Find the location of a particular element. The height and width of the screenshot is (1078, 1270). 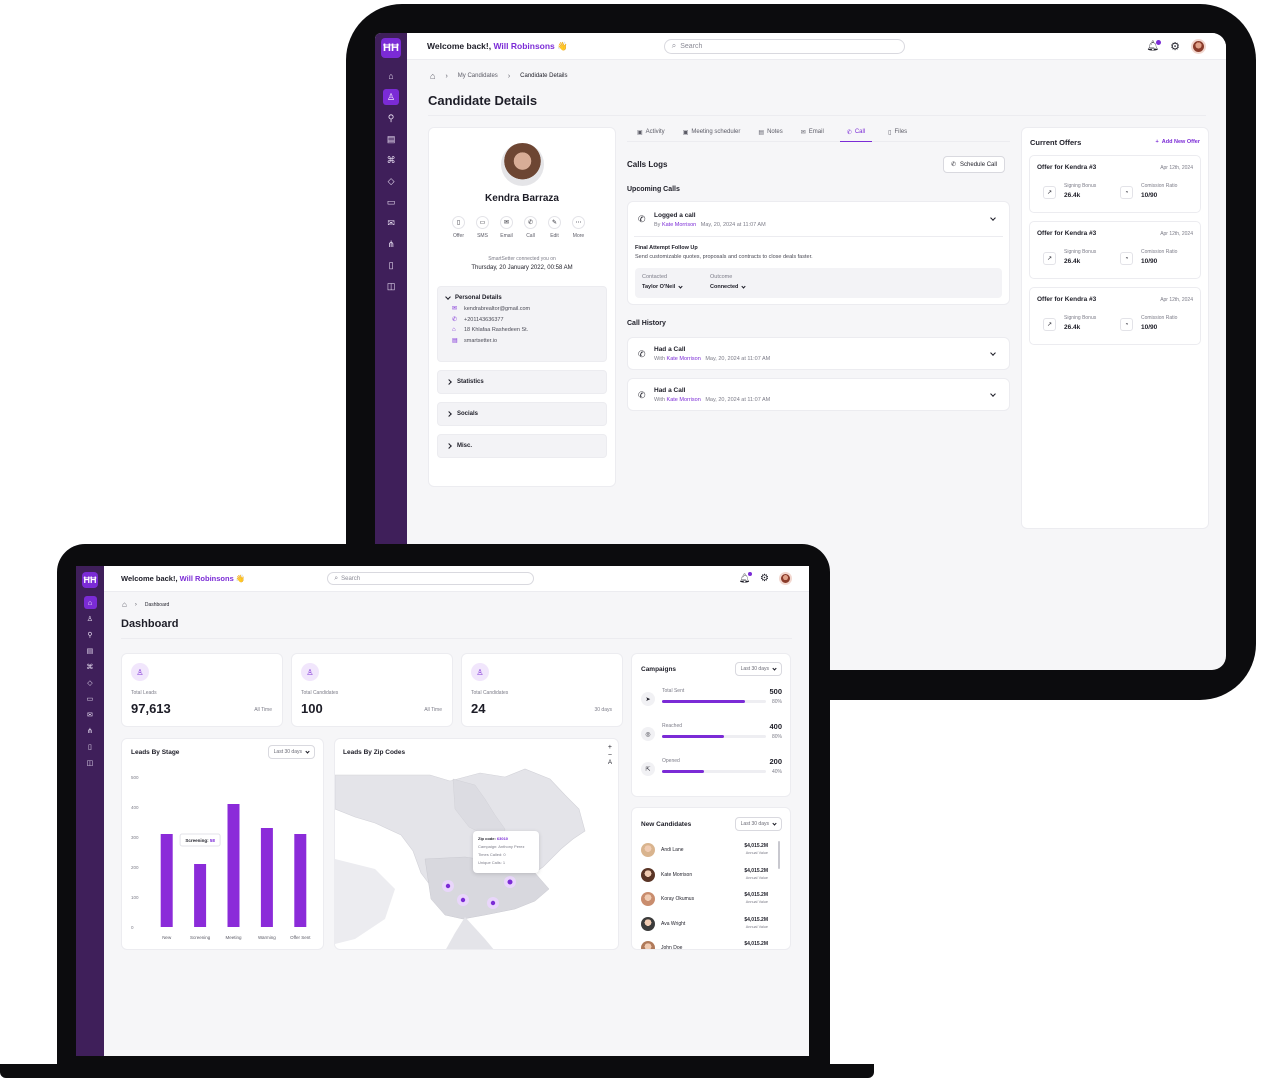

section-socials: Socials is located at coordinates (522, 414).